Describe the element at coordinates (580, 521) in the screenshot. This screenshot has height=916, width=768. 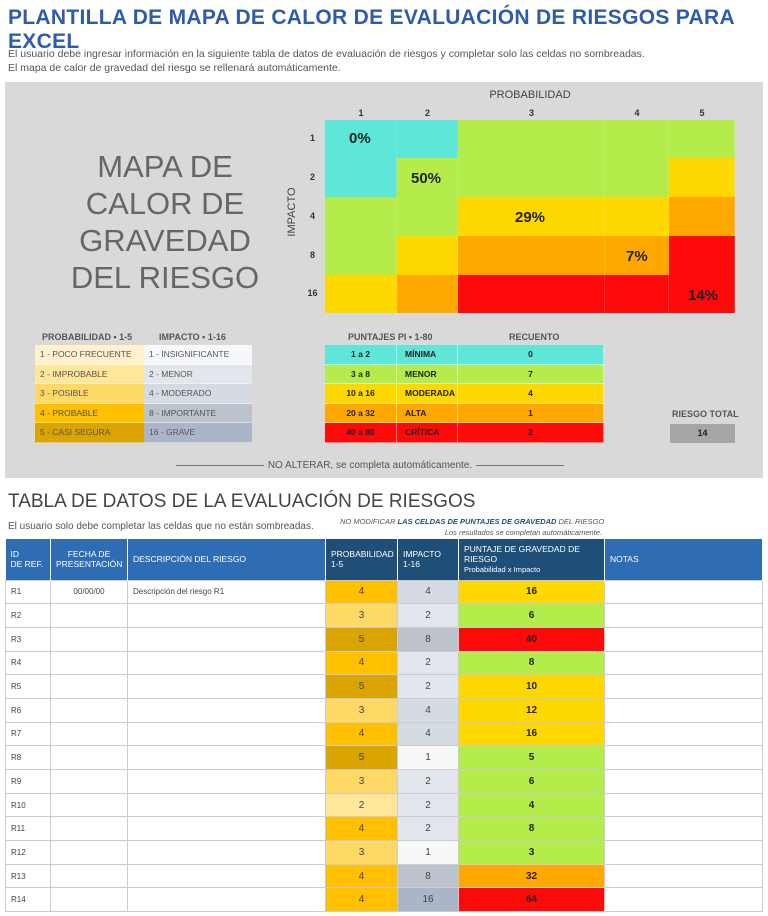
I see `warning-c: DEL RIESGO` at that location.